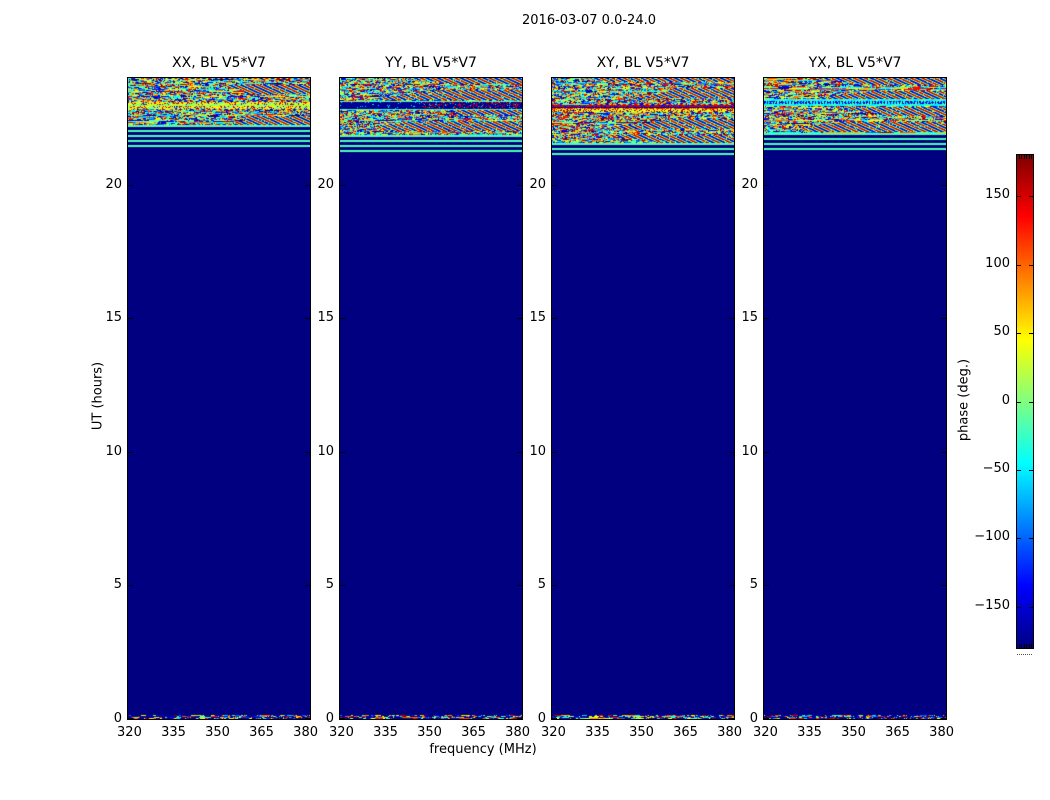 The height and width of the screenshot is (800, 1050). Describe the element at coordinates (997, 263) in the screenshot. I see `colorbar-tick-label: 100` at that location.